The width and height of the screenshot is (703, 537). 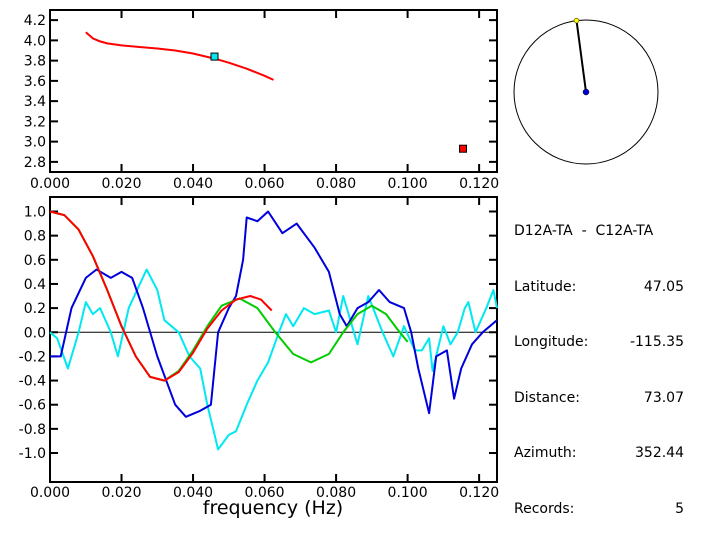 What do you see at coordinates (547, 397) in the screenshot?
I see `info-label: Distance:` at bounding box center [547, 397].